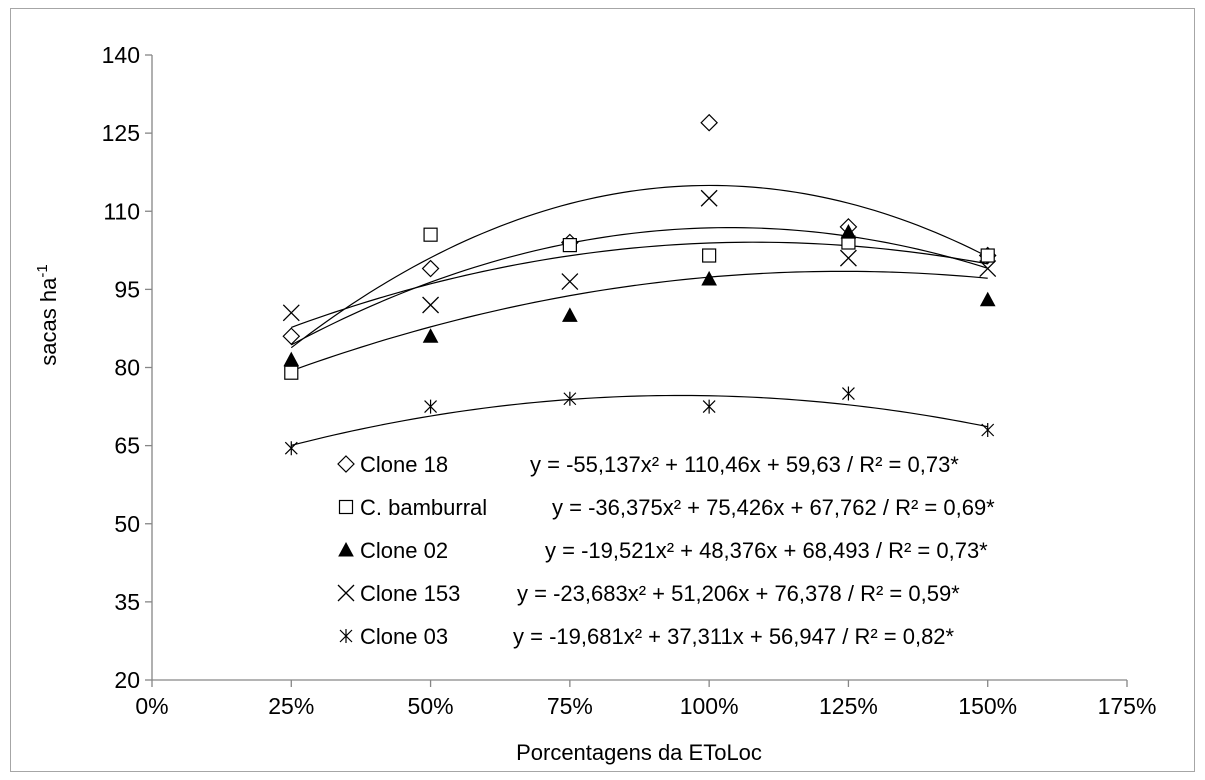 The height and width of the screenshot is (780, 1205). I want to click on y-tick-label: 50, so click(127, 524).